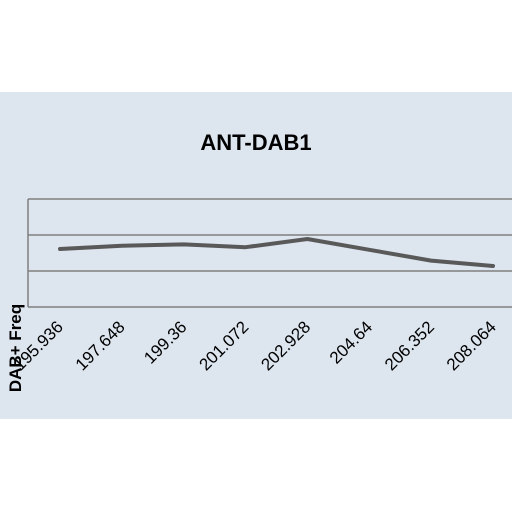  Describe the element at coordinates (224, 345) in the screenshot. I see `x-tick-label: 201.072` at that location.